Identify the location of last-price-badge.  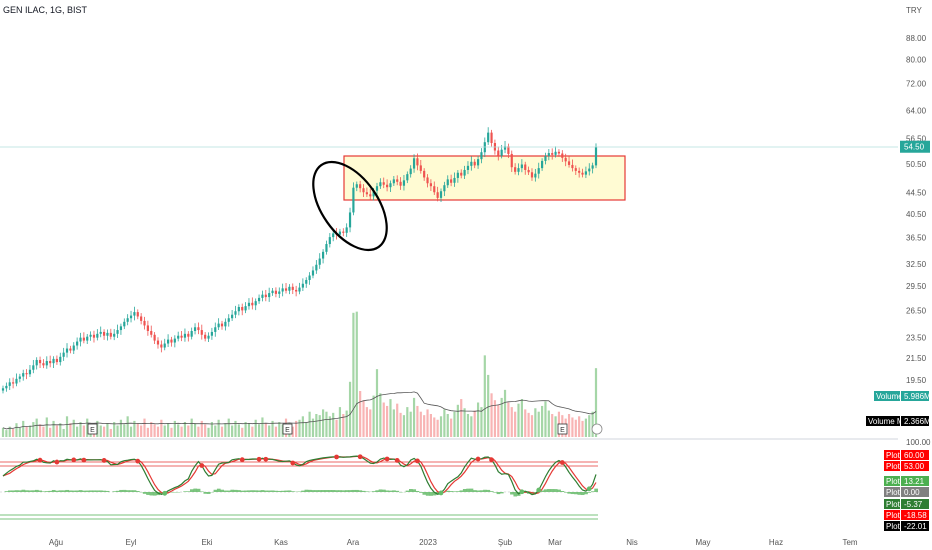
(915, 146).